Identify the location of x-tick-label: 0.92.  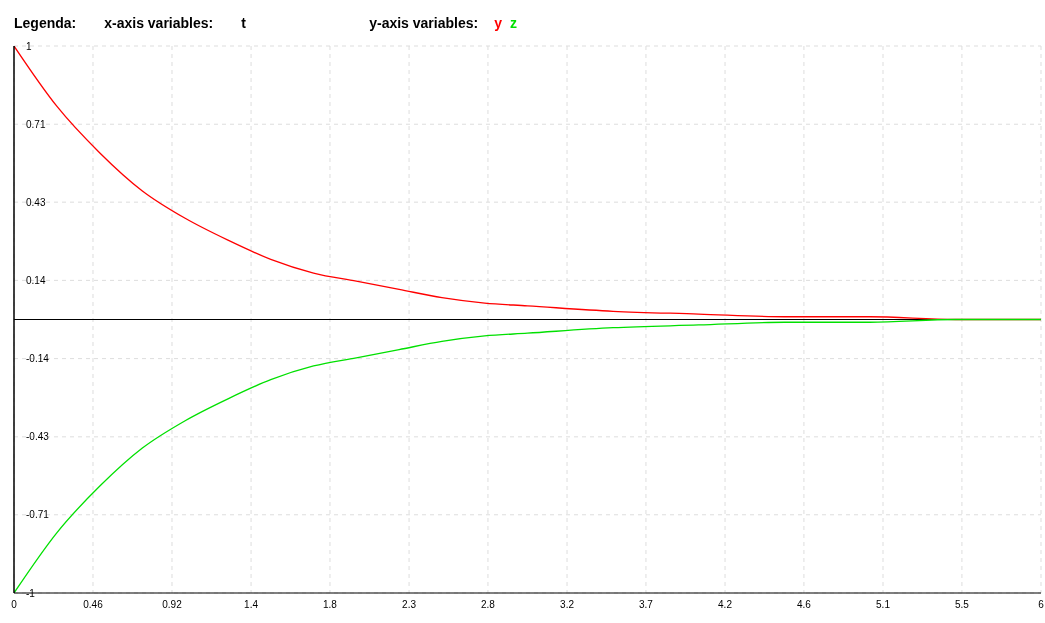
(172, 605).